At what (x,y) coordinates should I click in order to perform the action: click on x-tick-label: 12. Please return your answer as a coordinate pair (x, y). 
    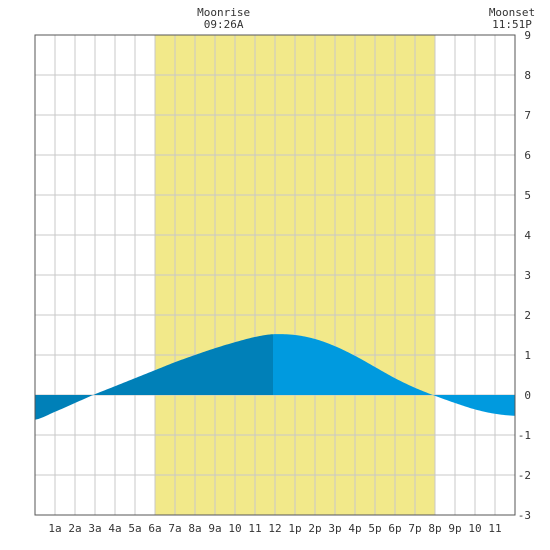
    Looking at the image, I should click on (274, 528).